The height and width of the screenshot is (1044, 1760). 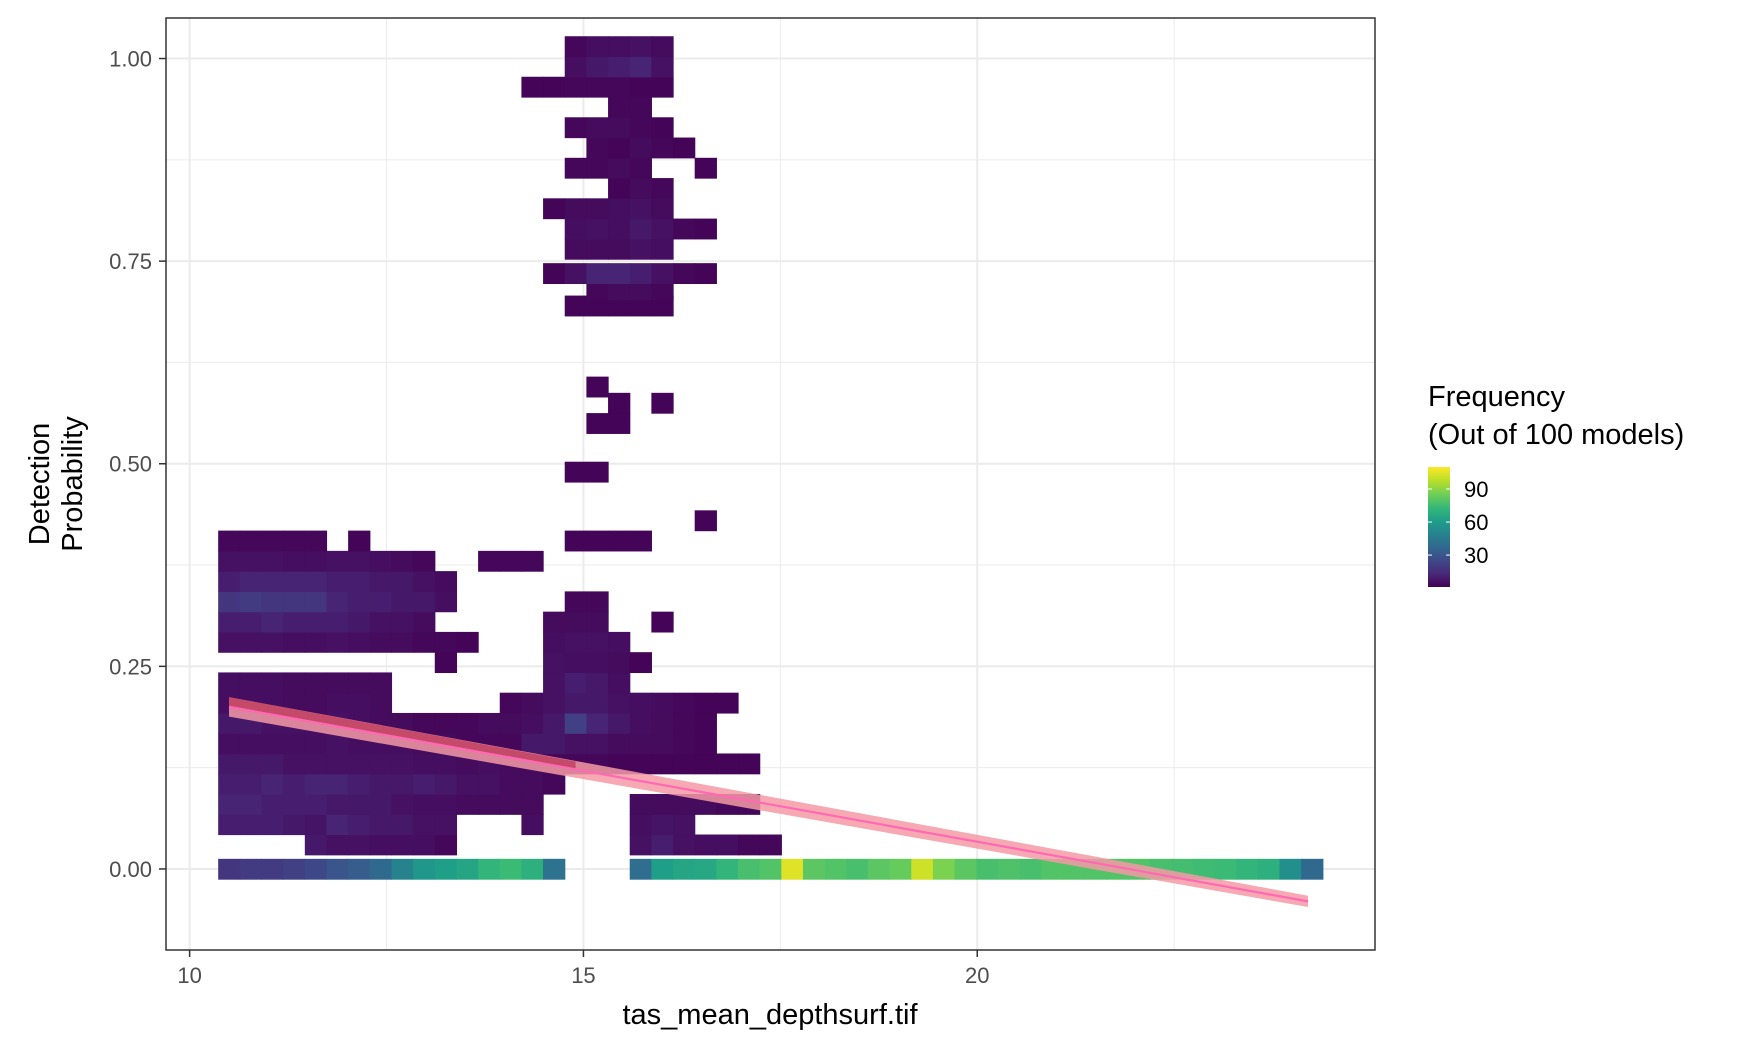 I want to click on y-tick-label: 0.00, so click(x=130, y=869).